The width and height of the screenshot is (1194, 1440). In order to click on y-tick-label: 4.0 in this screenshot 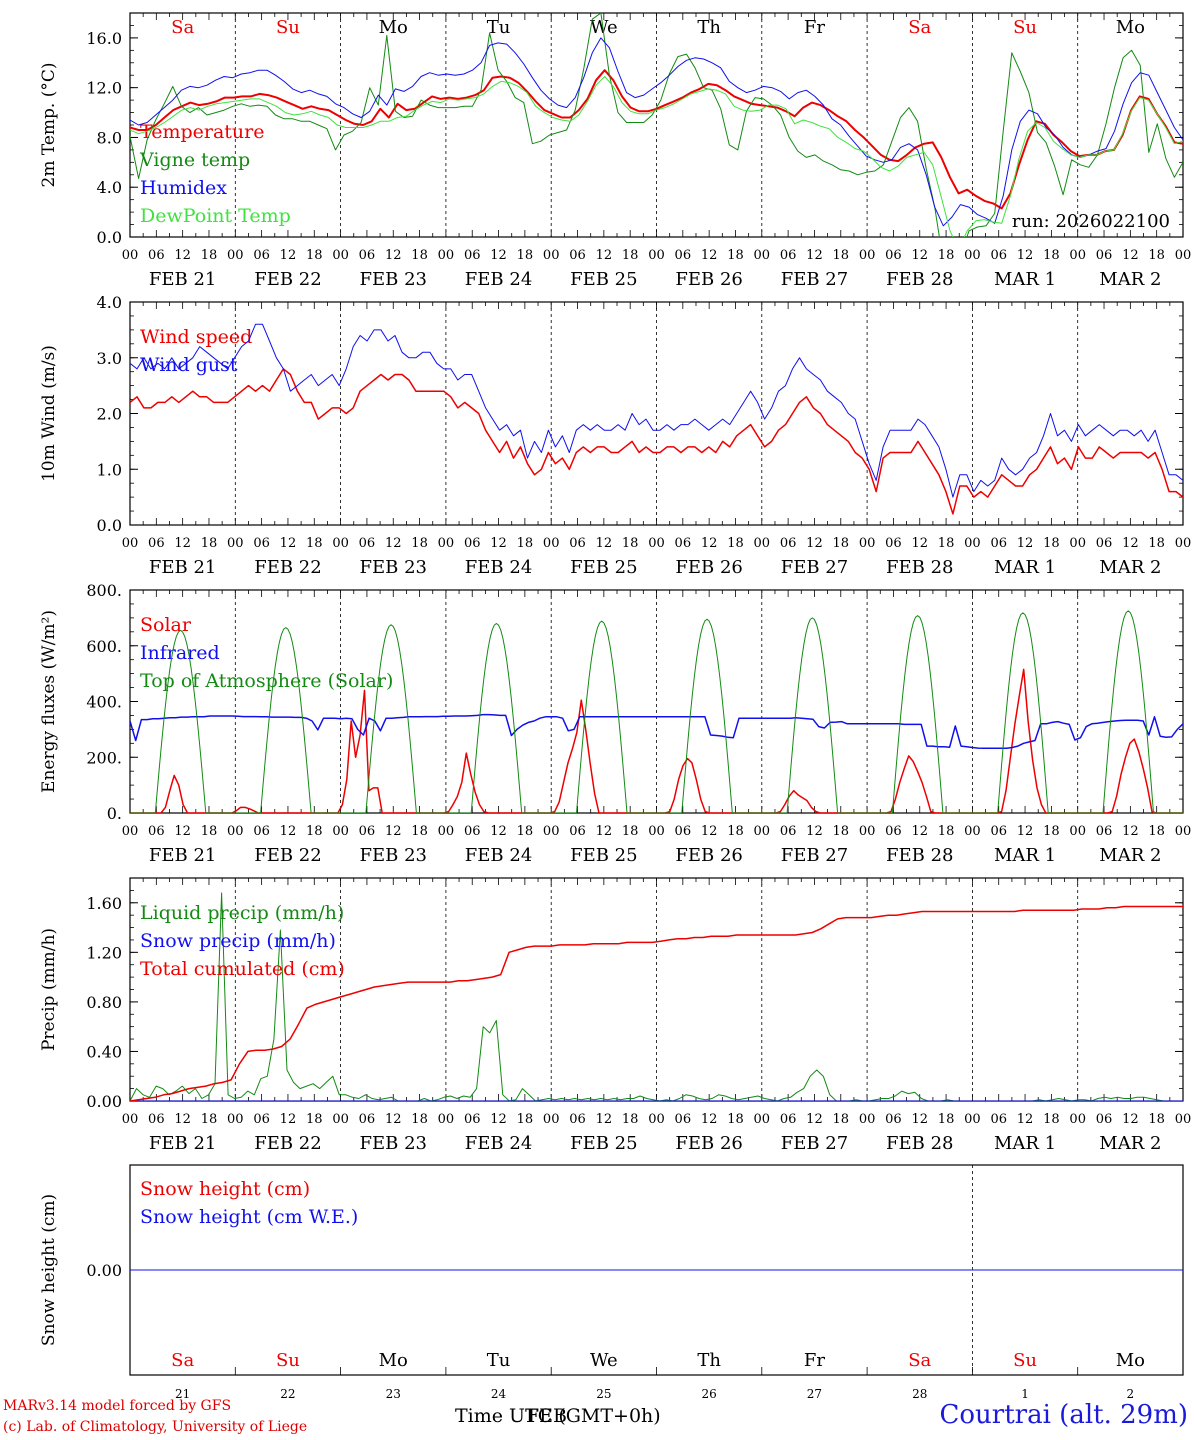, I will do `click(109, 302)`.